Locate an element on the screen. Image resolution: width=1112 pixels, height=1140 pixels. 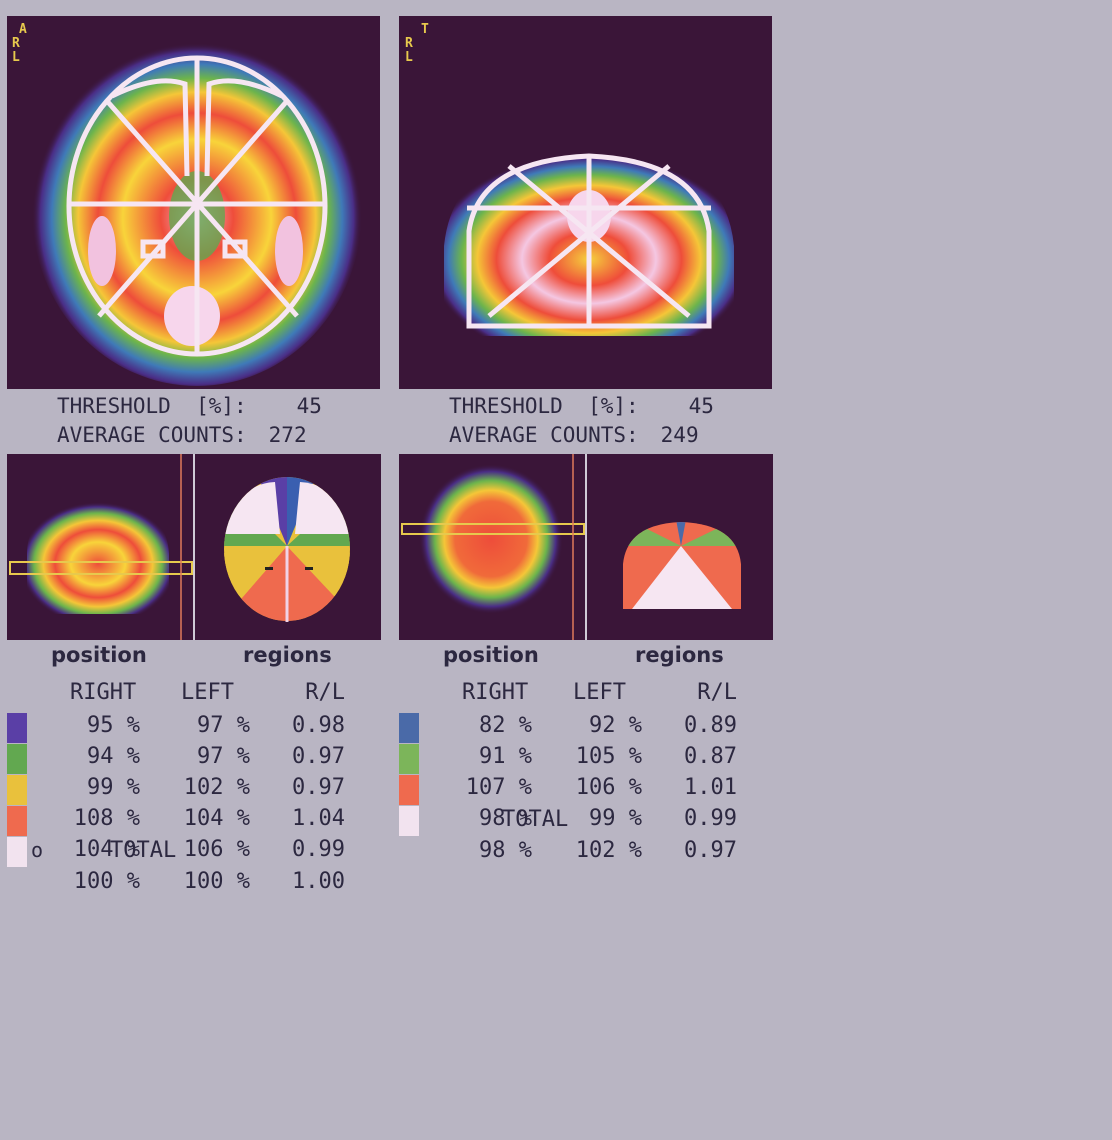
total-ratio: 1.00 is located at coordinates (318, 881).